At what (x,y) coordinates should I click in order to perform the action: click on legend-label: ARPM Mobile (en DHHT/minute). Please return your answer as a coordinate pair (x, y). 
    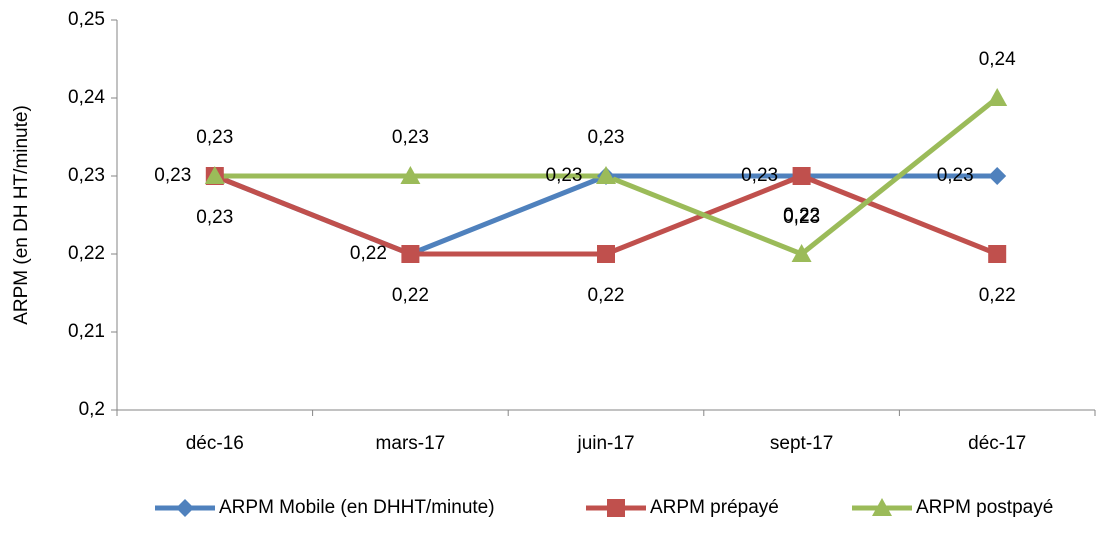
    Looking at the image, I should click on (357, 507).